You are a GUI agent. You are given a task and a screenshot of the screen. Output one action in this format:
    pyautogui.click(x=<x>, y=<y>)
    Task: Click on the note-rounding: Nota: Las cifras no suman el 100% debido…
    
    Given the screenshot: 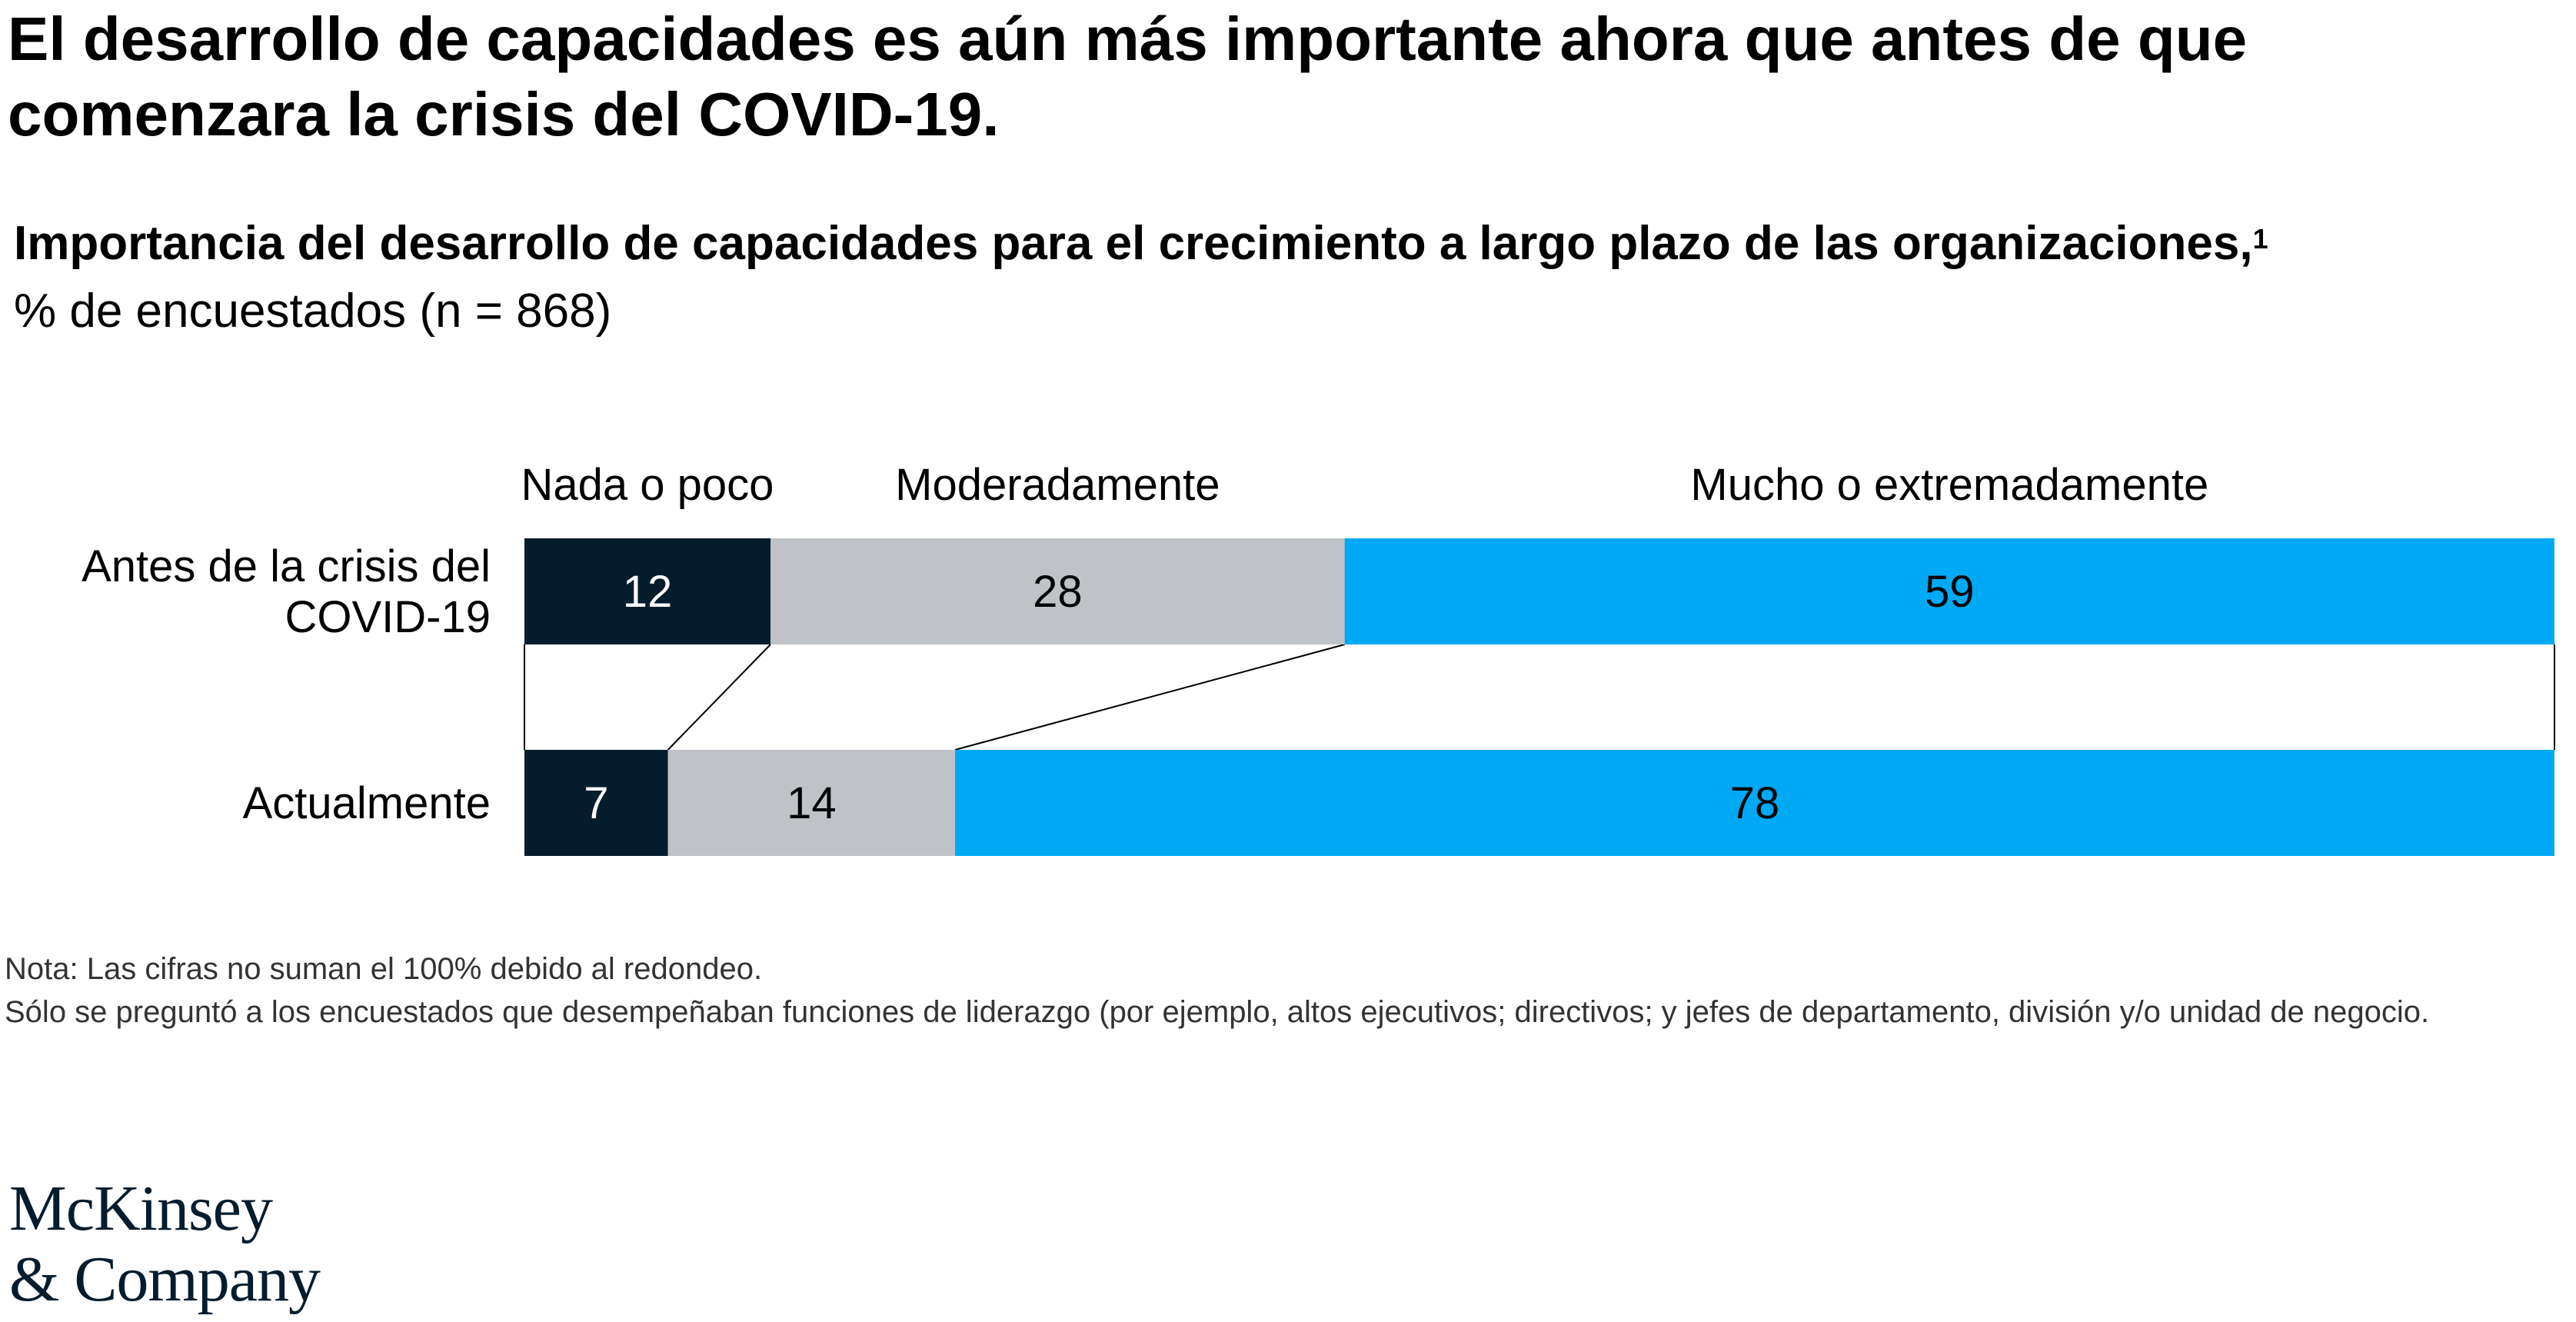 What is the action you would take?
    pyautogui.click(x=384, y=969)
    